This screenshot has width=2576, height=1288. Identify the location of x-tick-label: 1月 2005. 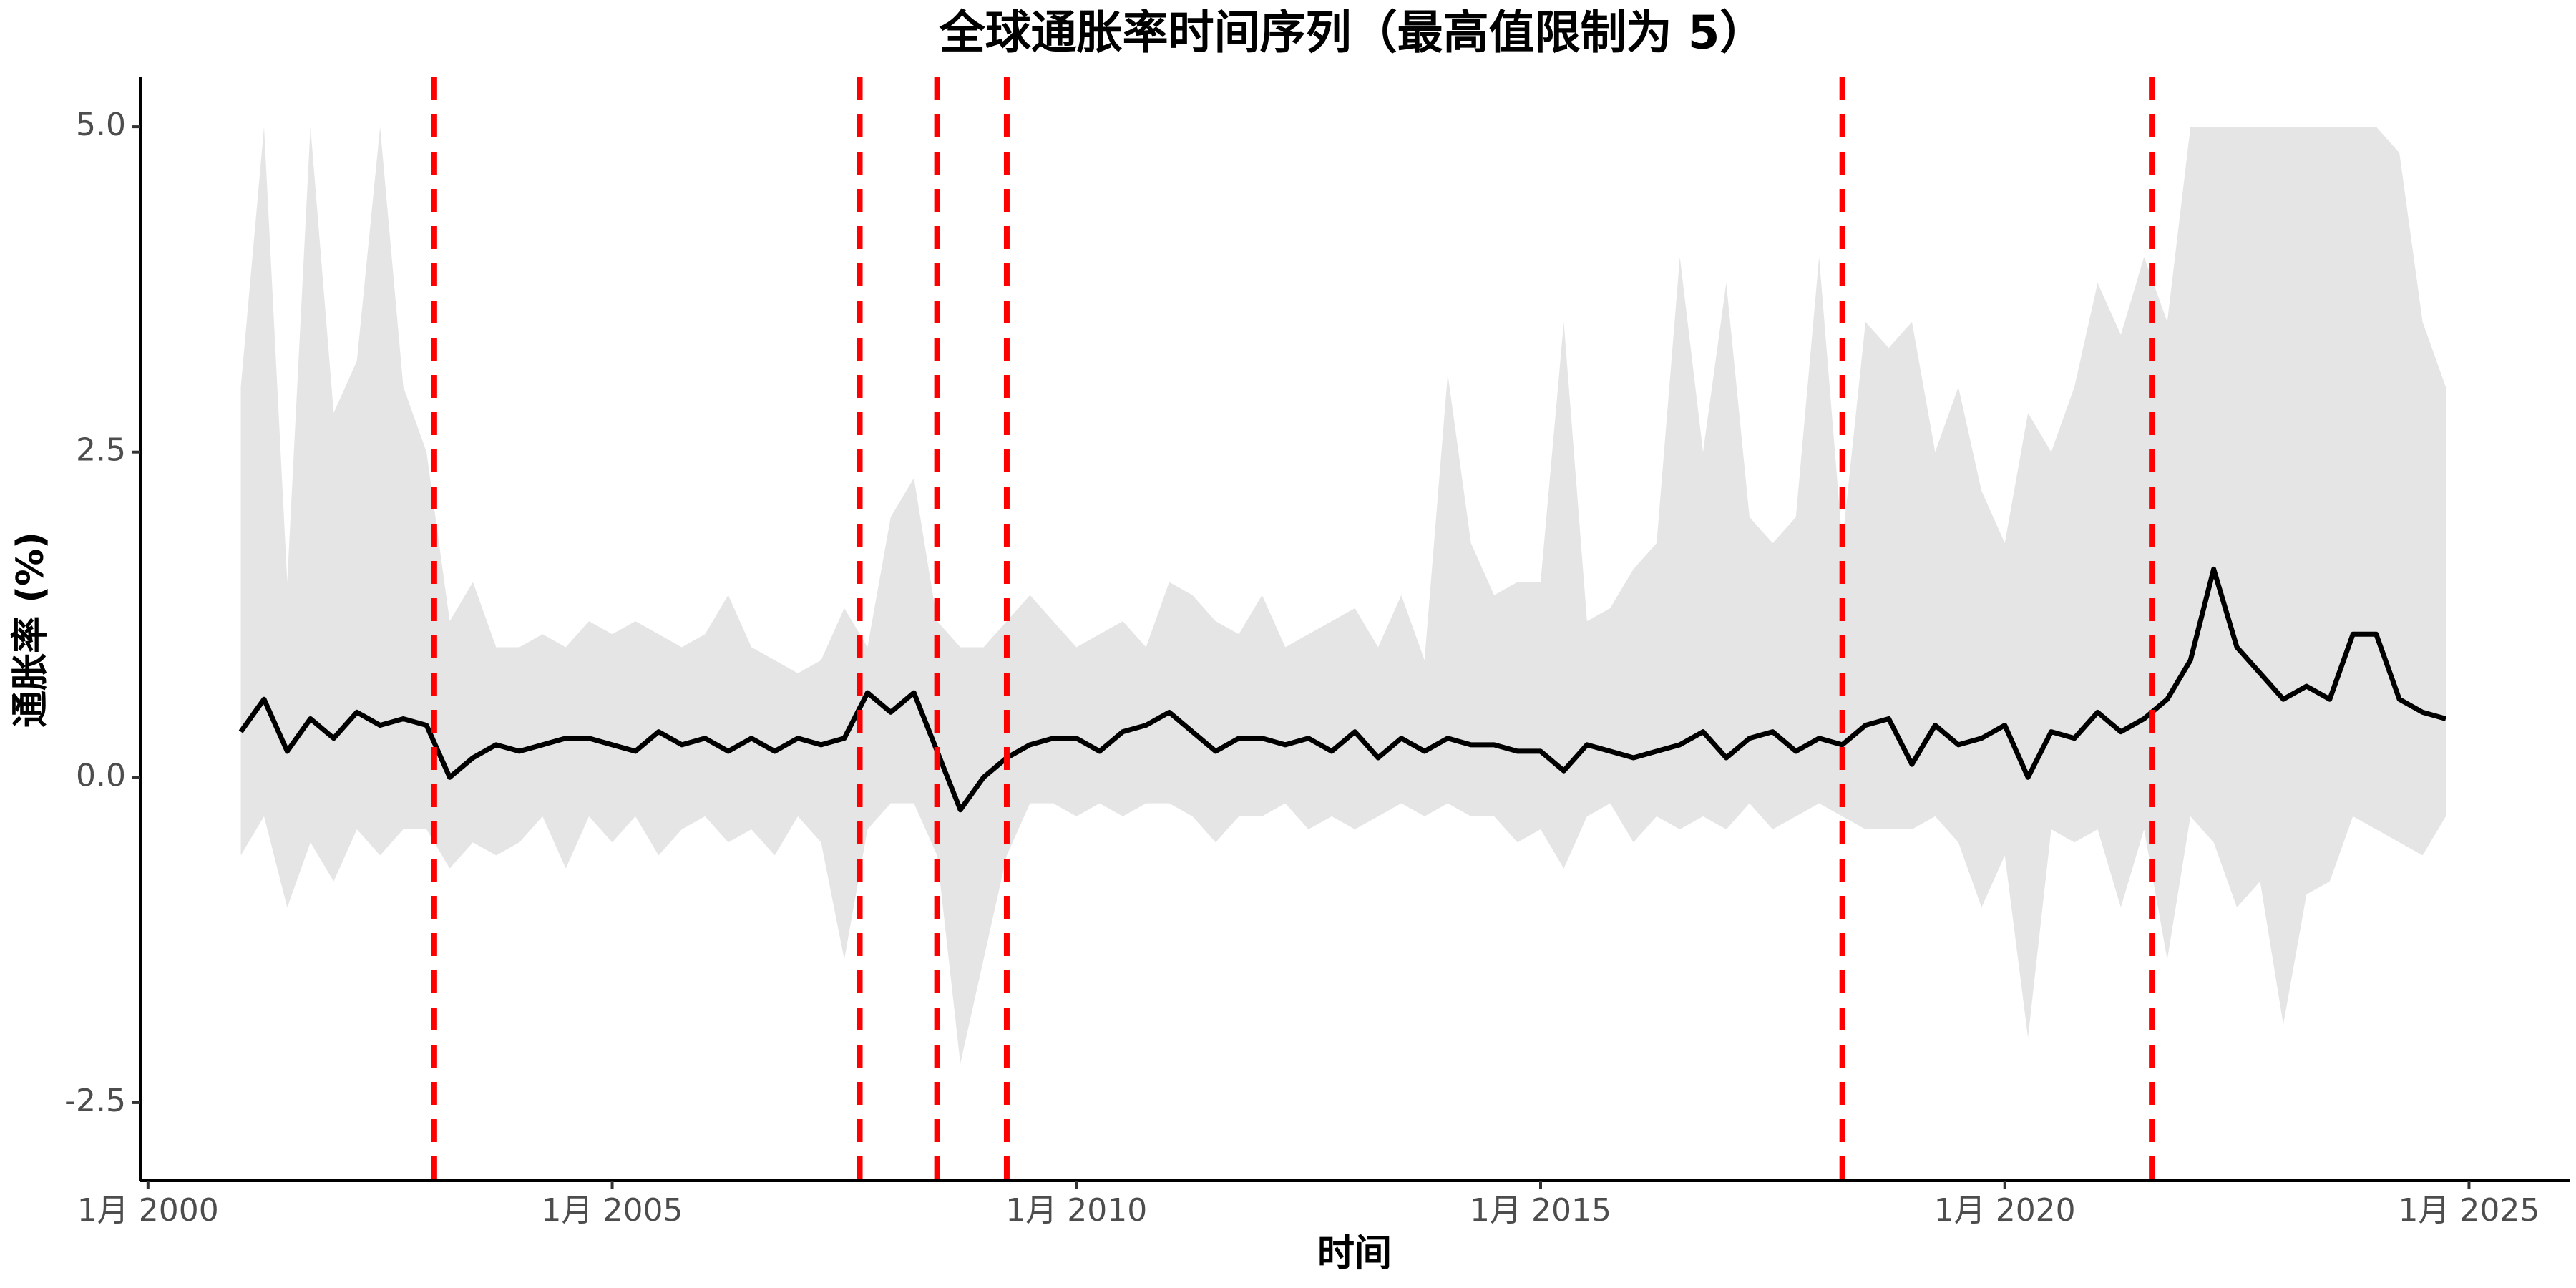
(612, 1210).